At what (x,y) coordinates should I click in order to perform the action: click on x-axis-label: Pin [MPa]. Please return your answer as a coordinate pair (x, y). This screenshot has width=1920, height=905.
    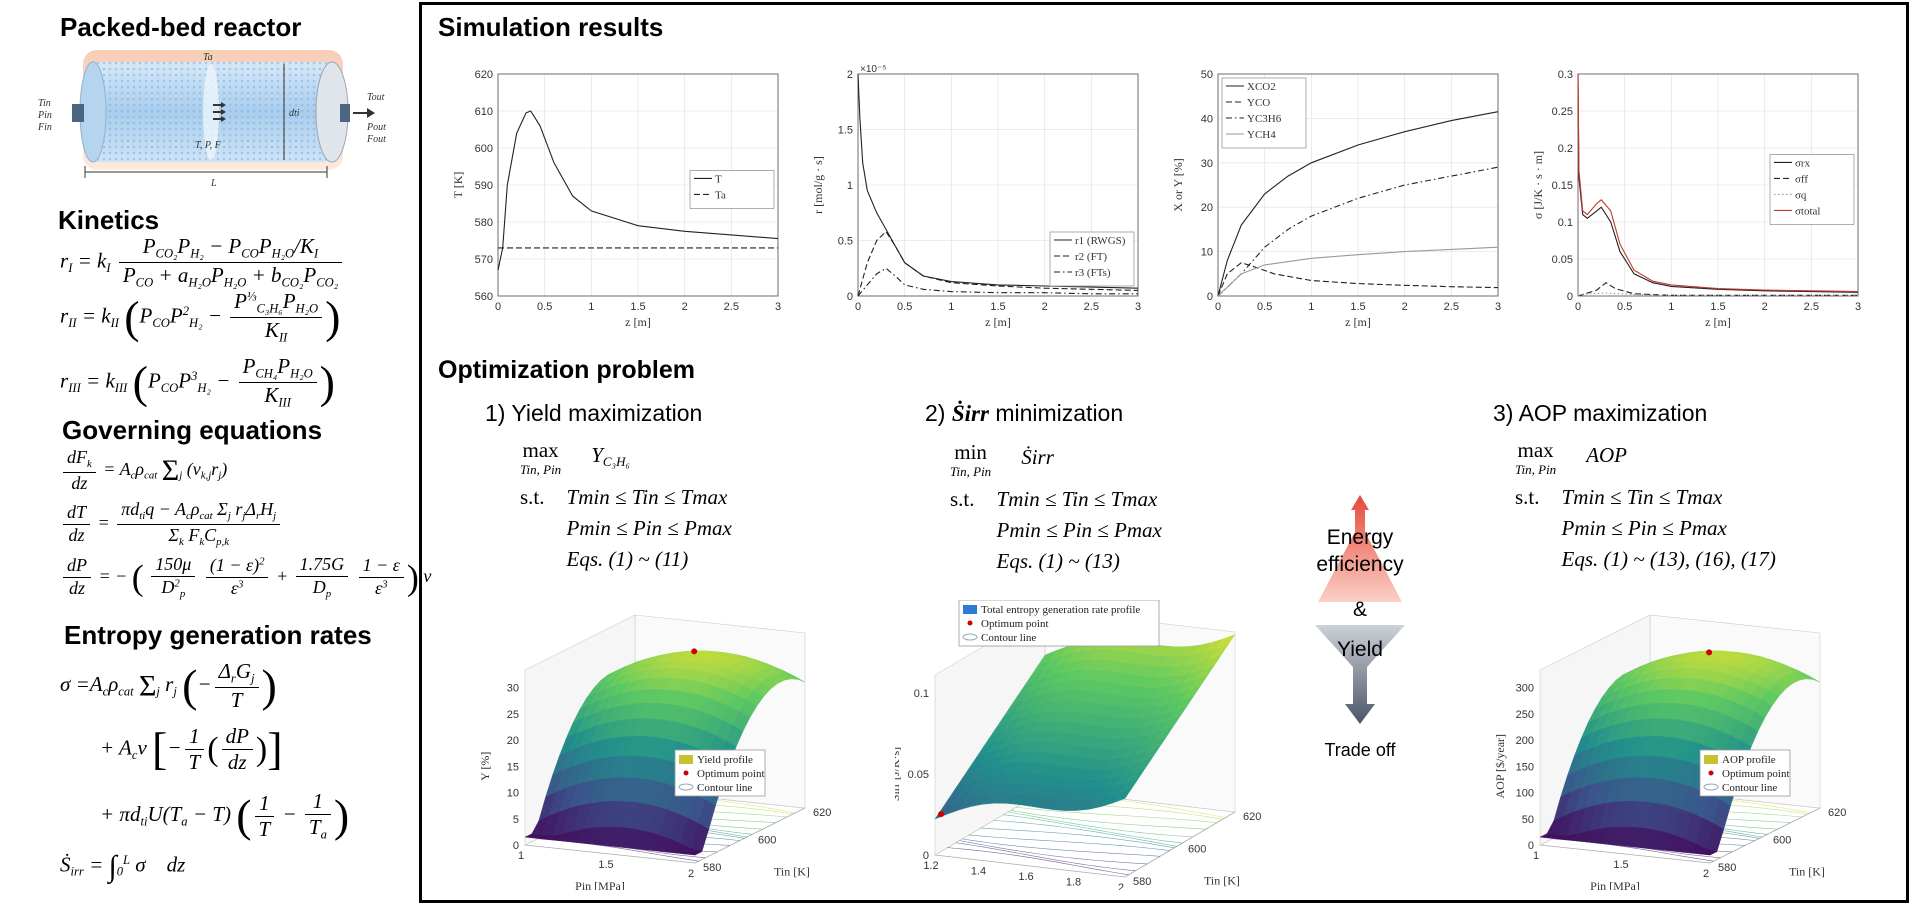
    Looking at the image, I should click on (1615, 884).